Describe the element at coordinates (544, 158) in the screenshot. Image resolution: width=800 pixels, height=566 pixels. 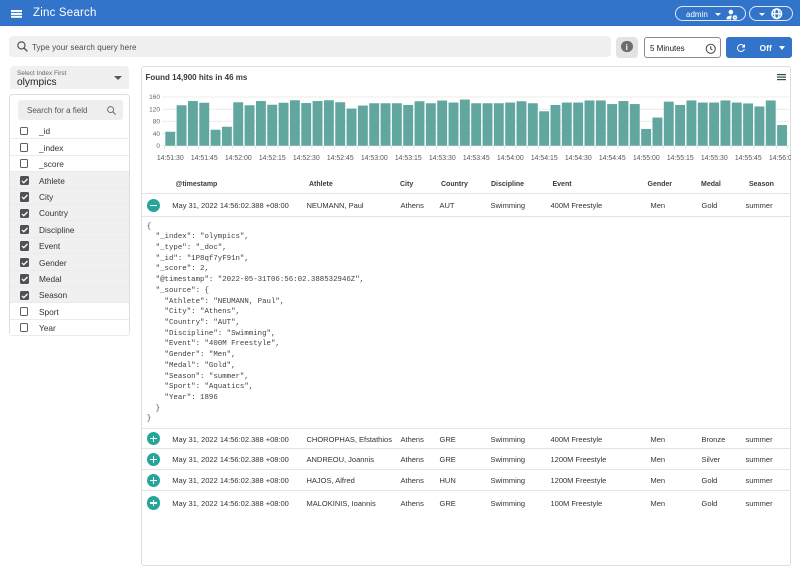
I see `svg-text: 14:54:15` at that location.